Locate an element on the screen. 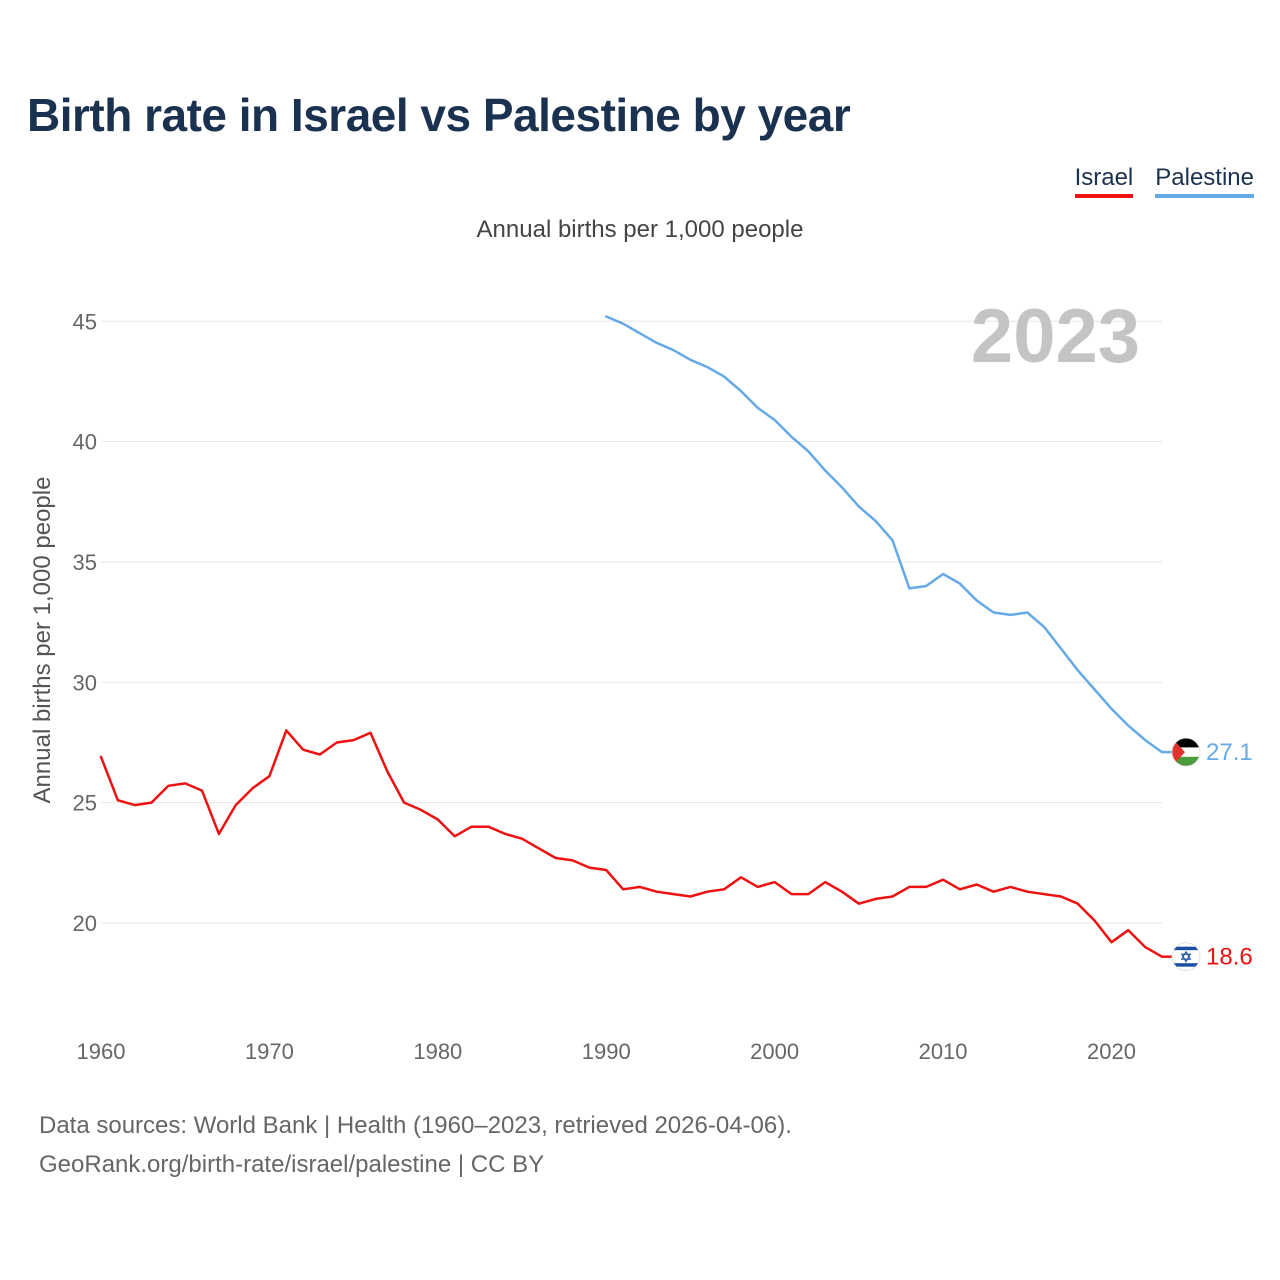 The height and width of the screenshot is (1280, 1280). y-tick-label: 30 is located at coordinates (85, 682).